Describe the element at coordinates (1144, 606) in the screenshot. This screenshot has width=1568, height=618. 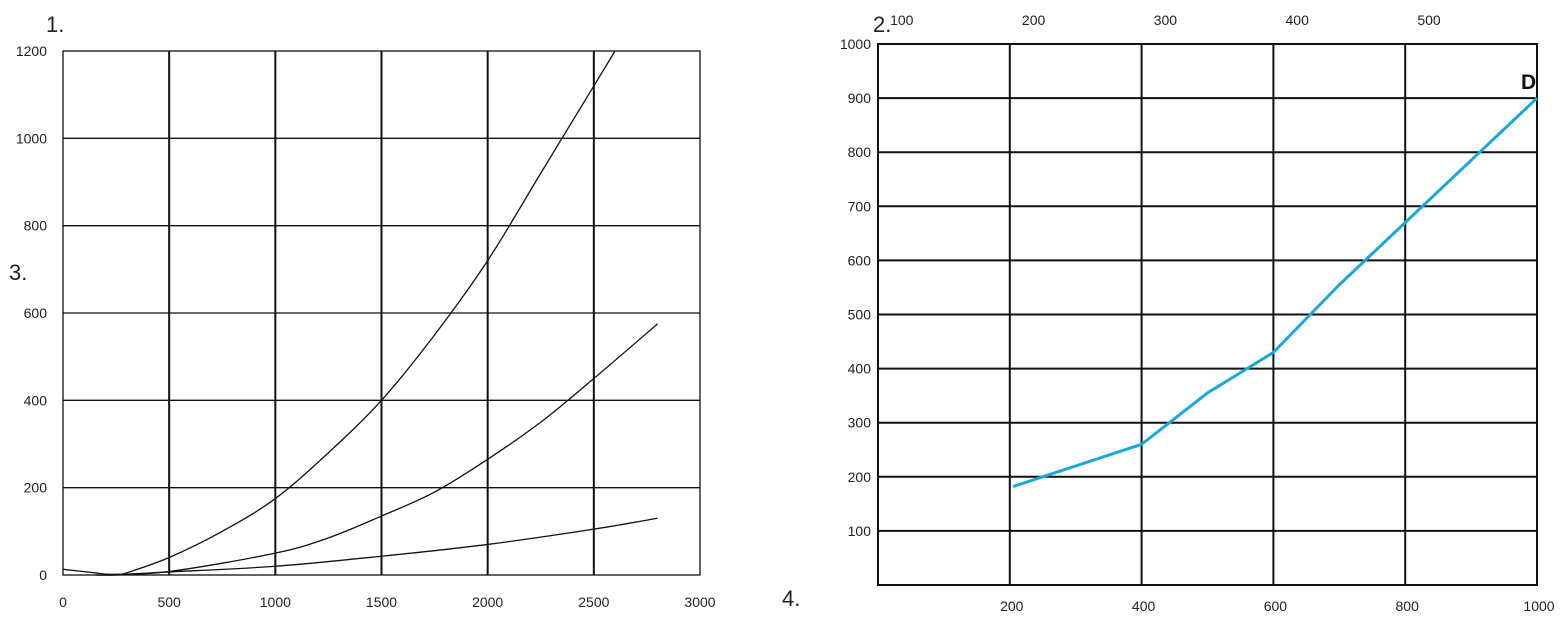
I see `x-tick-label: 400` at that location.